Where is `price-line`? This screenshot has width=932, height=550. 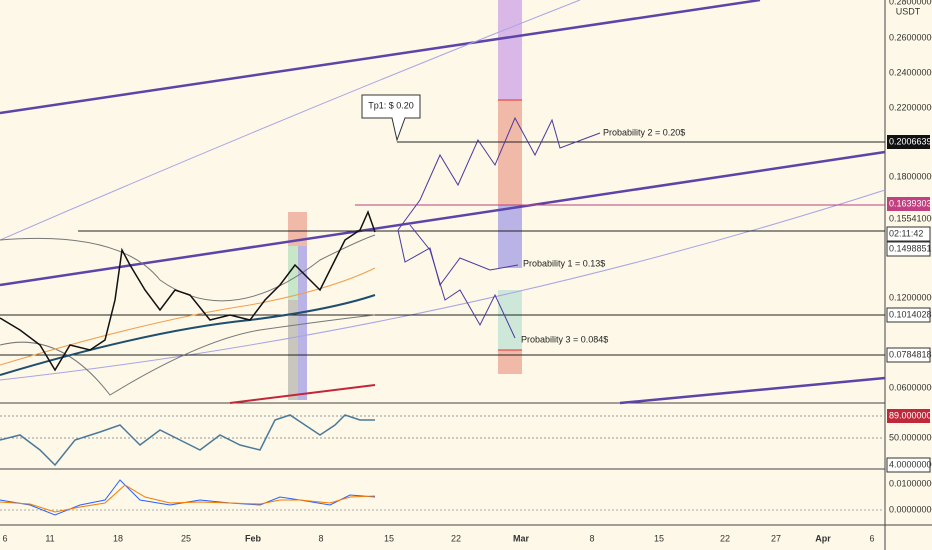 price-line is located at coordinates (188, 290).